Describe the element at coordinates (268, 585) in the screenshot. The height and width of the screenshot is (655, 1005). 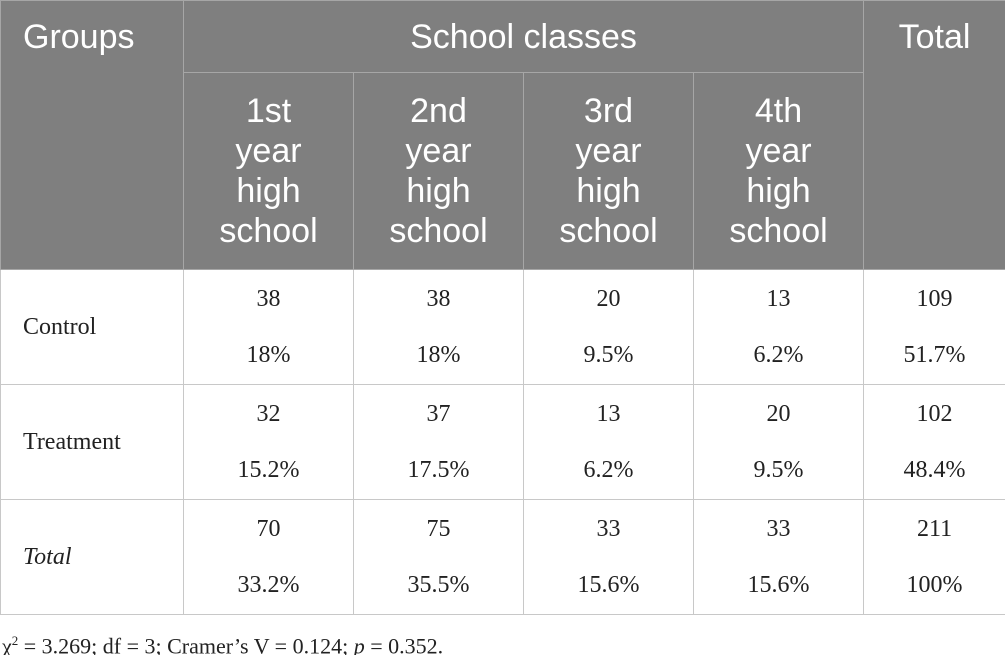
I see `percent: 33.2%` at that location.